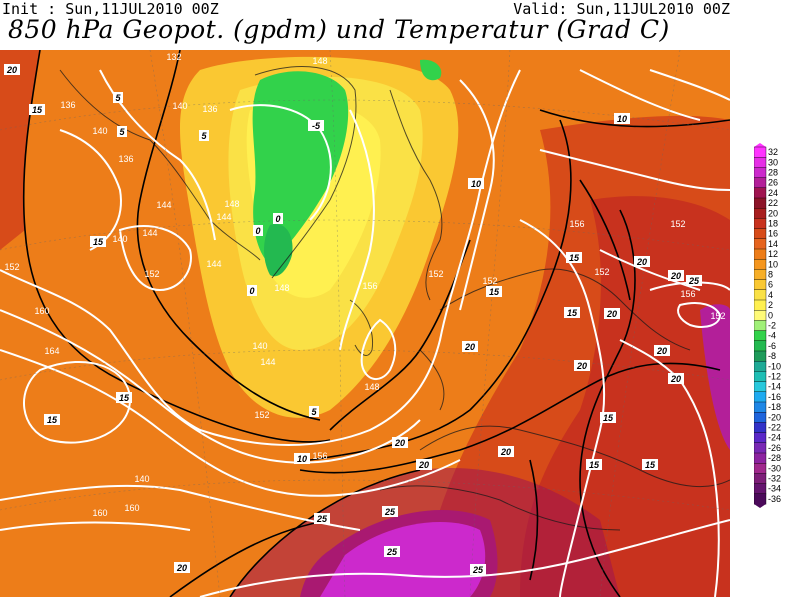  Describe the element at coordinates (774, 377) in the screenshot. I see `legend-label: -12` at that location.